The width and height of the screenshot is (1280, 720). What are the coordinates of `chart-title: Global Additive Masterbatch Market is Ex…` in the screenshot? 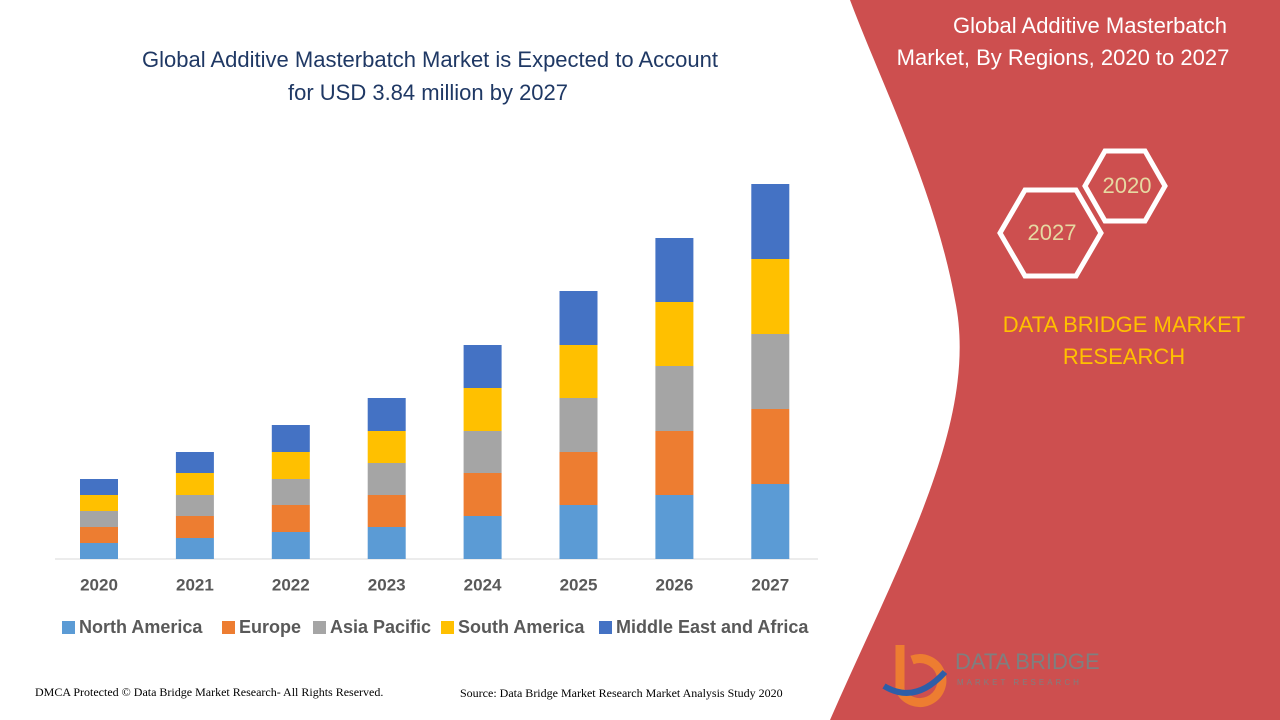 It's located at (430, 59).